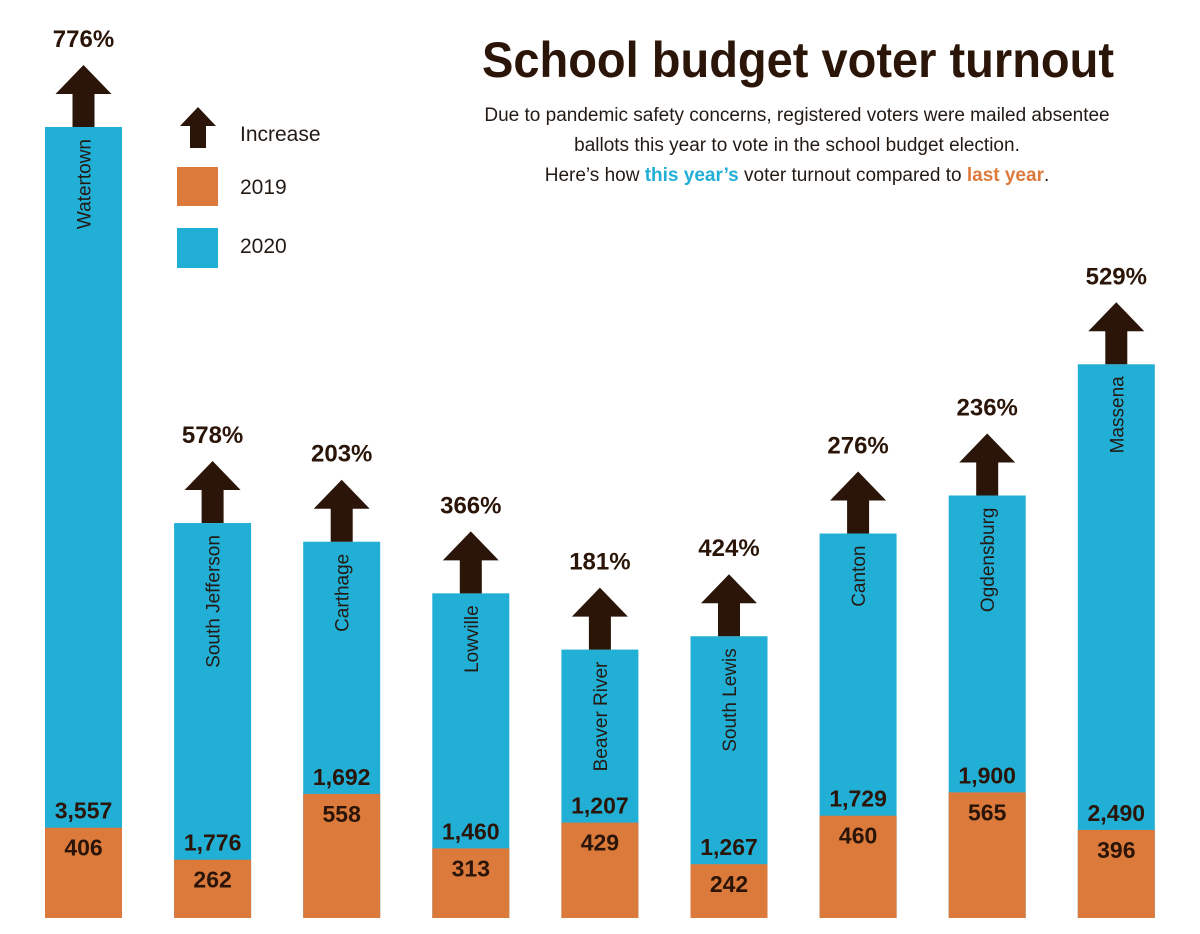  Describe the element at coordinates (729, 847) in the screenshot. I see `value-label-2020: 1,267` at that location.